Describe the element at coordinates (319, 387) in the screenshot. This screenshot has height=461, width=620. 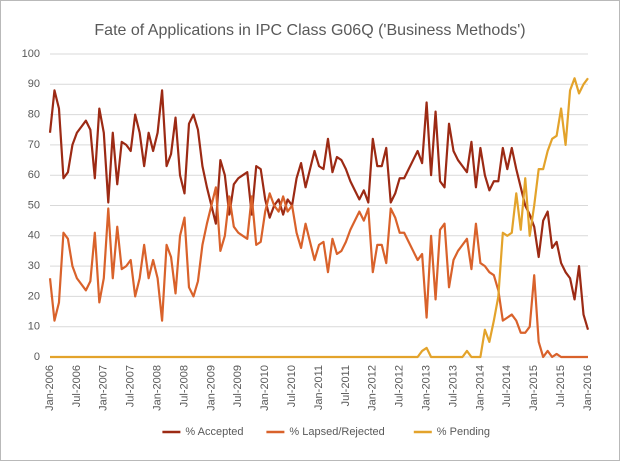
I see `x-tick-label: Jan-2011` at that location.